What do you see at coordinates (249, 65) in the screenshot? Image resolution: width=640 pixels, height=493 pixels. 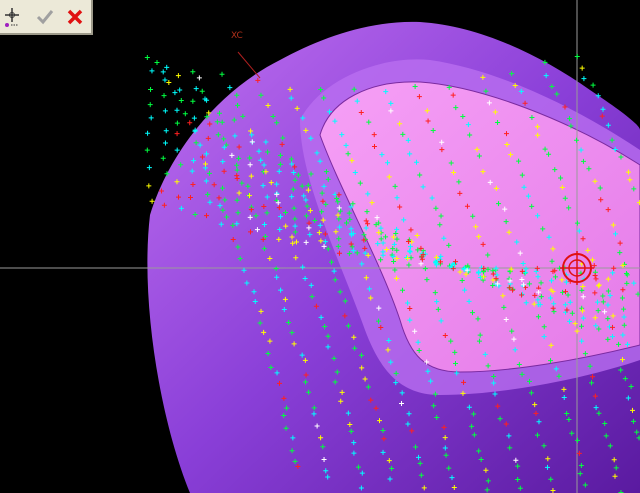 I see `xc-axis-line` at bounding box center [249, 65].